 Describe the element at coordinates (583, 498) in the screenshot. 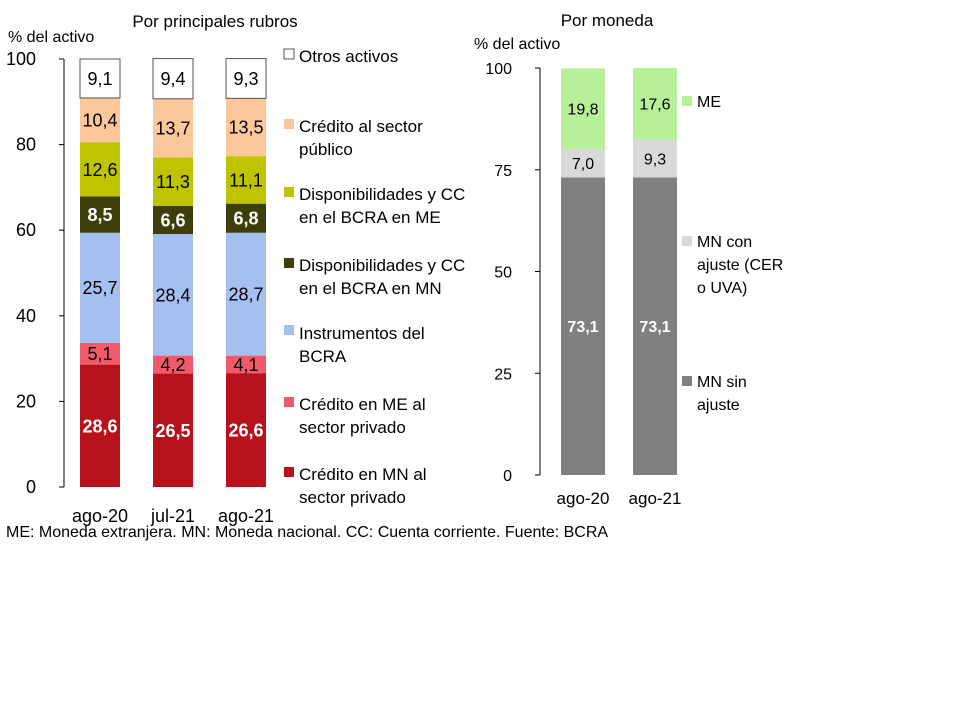

I see `moneda-x-tick-label: ago-20` at that location.